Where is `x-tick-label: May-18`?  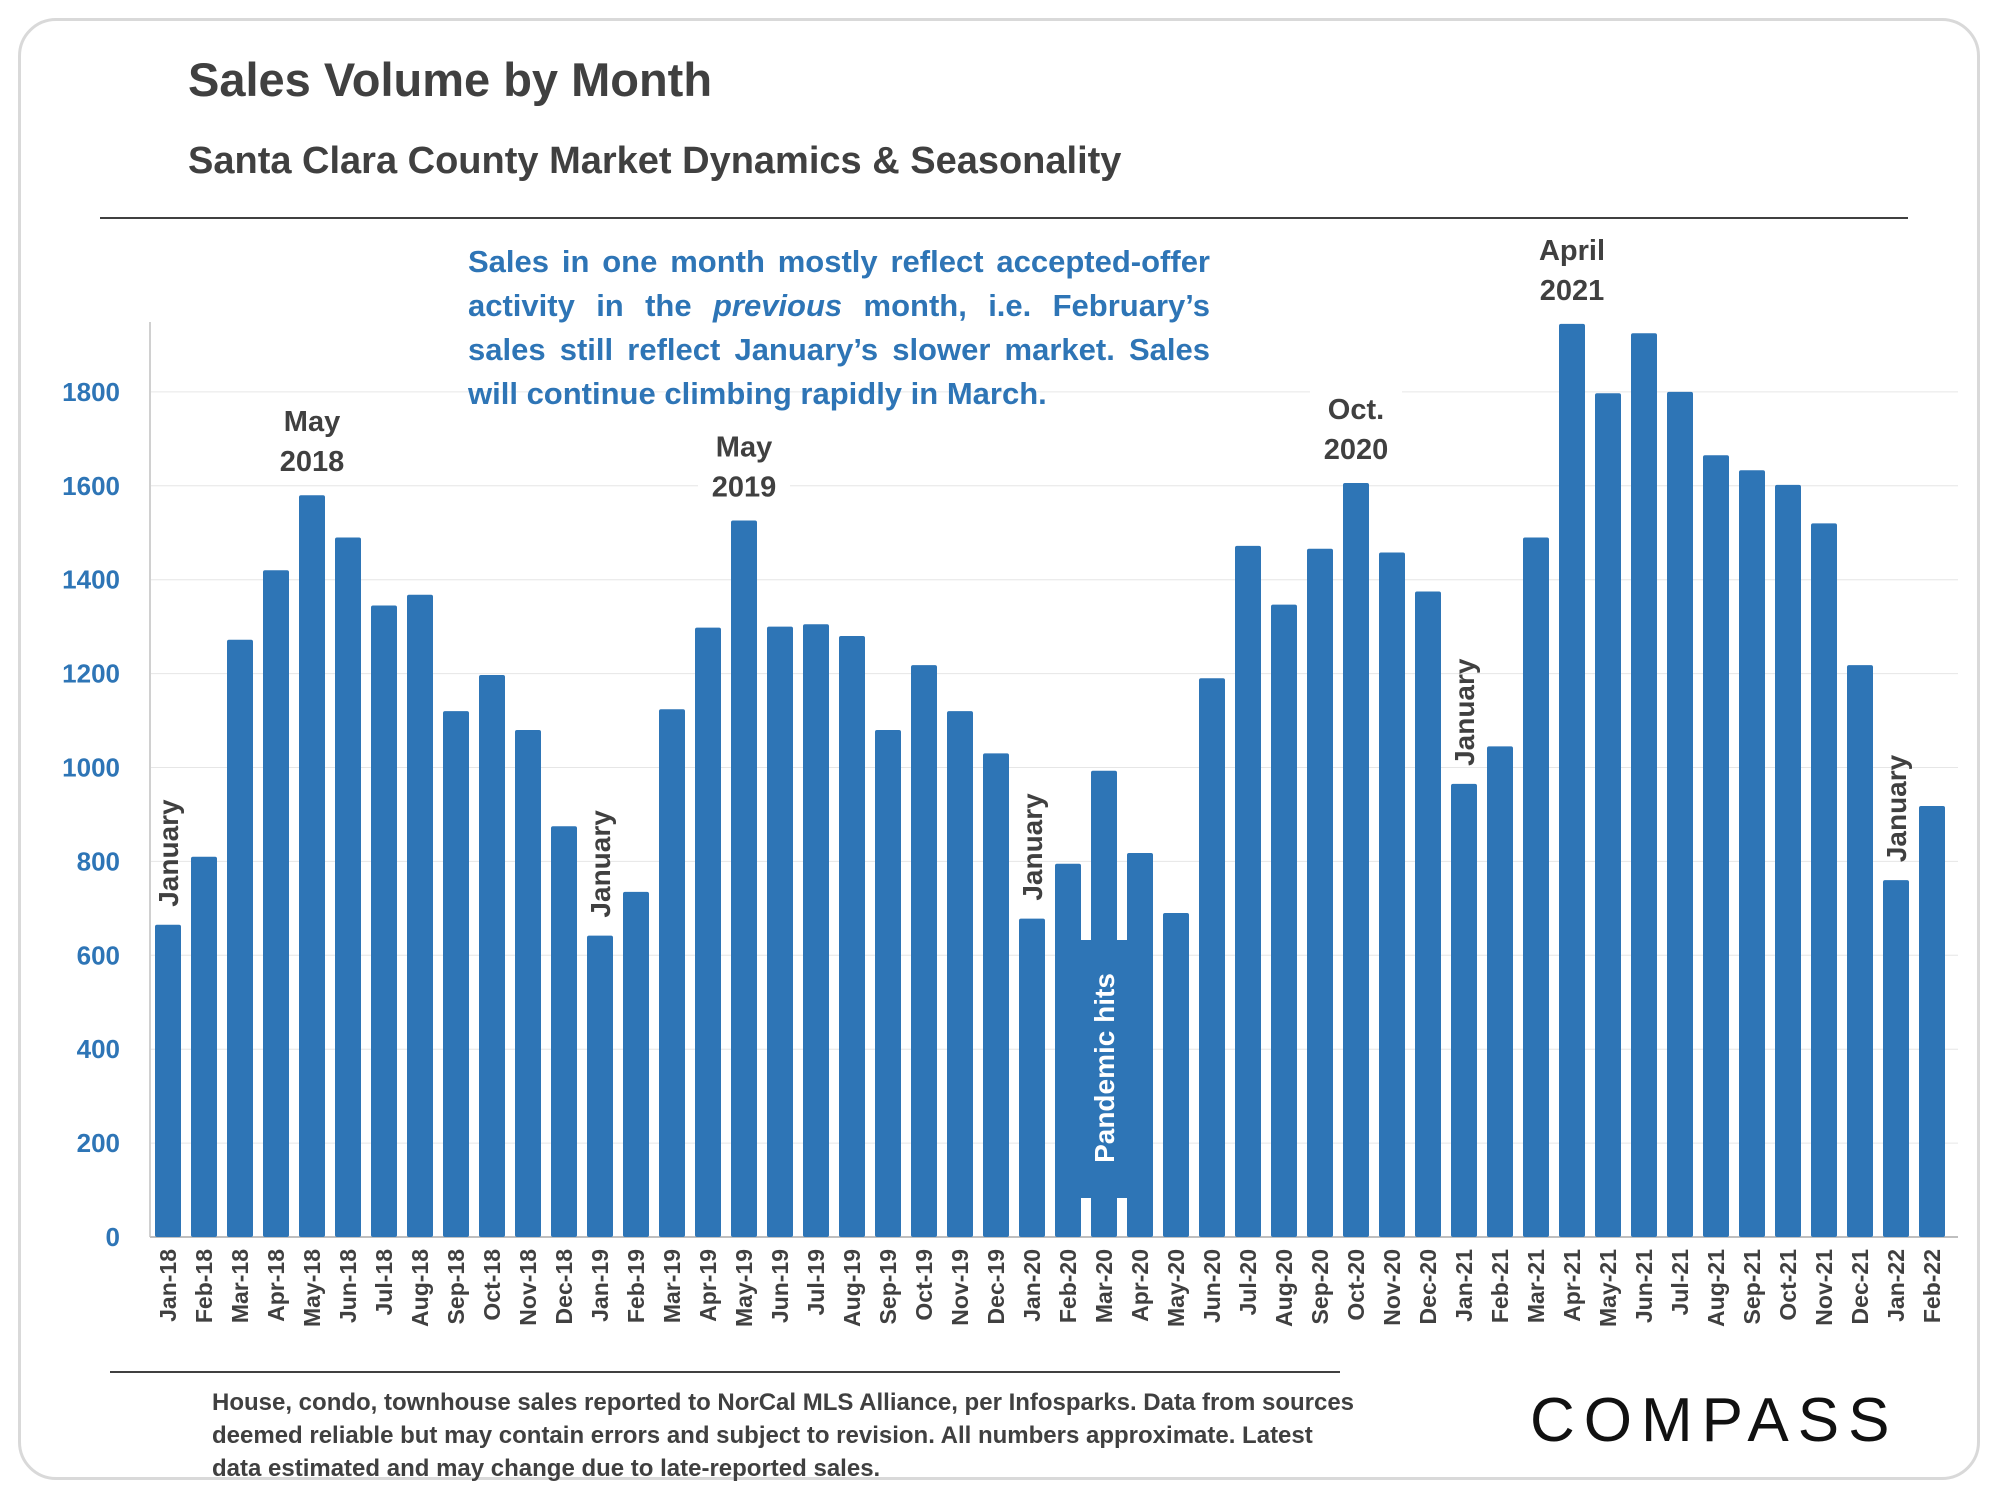
x-tick-label: May-18 is located at coordinates (312, 1288).